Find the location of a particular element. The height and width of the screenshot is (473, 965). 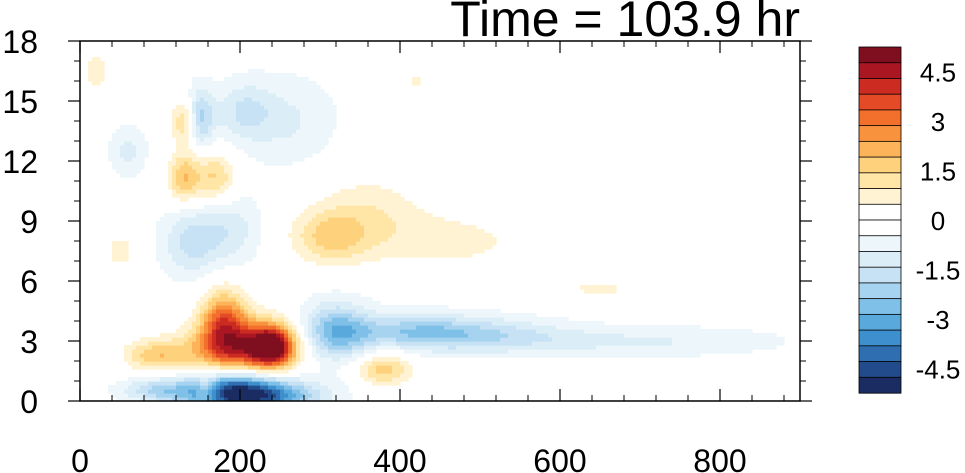

colorbar-box is located at coordinates (880, 354).